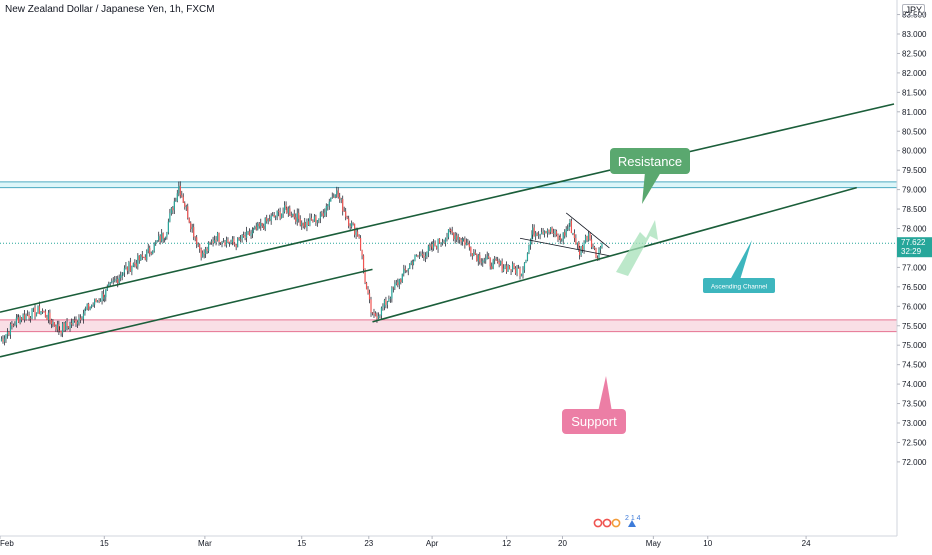 The height and width of the screenshot is (555, 932). I want to click on ascending-channel-label: Ascending Channel, so click(739, 266).